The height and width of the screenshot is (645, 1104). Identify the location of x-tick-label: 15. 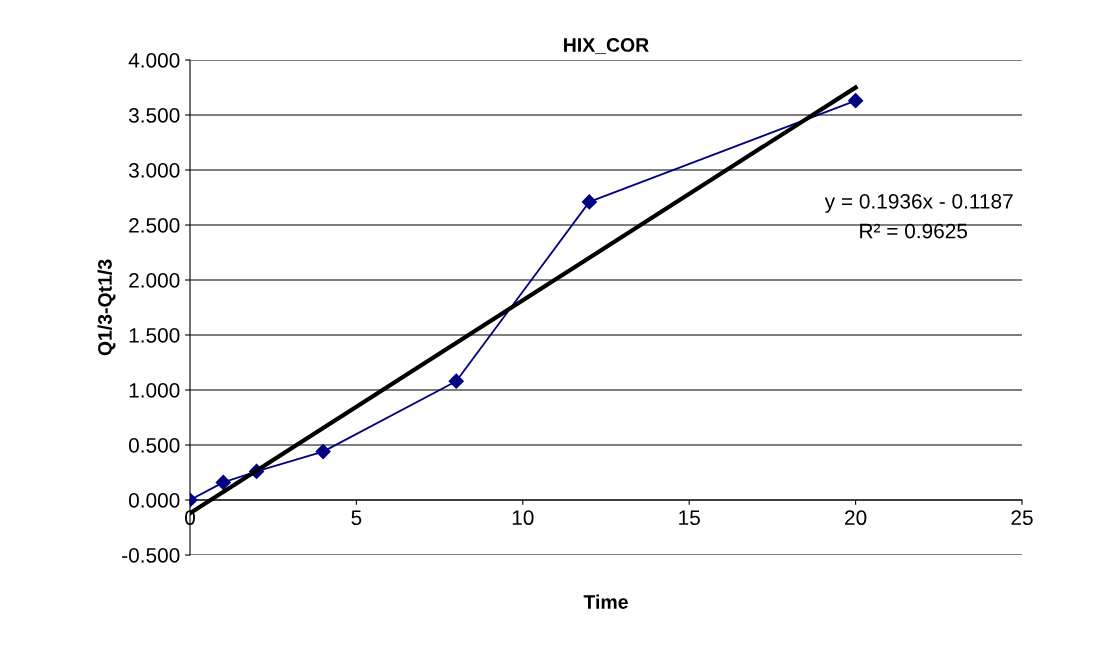
(689, 518).